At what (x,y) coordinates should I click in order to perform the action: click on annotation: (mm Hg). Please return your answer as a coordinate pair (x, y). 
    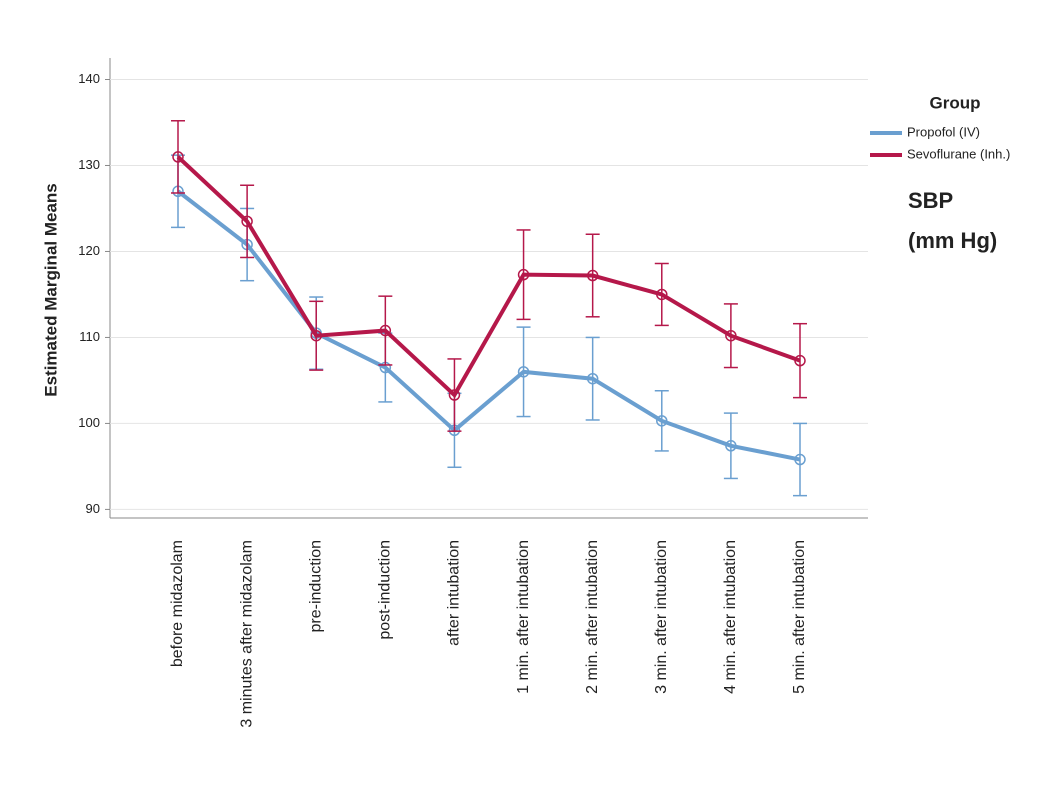
    Looking at the image, I should click on (952, 240).